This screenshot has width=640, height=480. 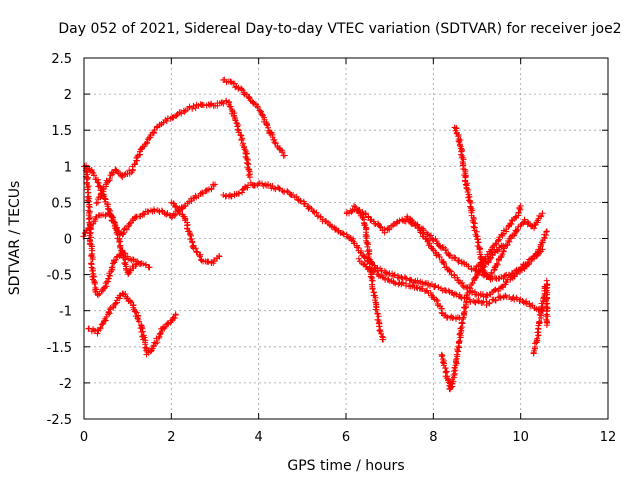 What do you see at coordinates (59, 348) in the screenshot?
I see `y-tick-label: -1.5` at bounding box center [59, 348].